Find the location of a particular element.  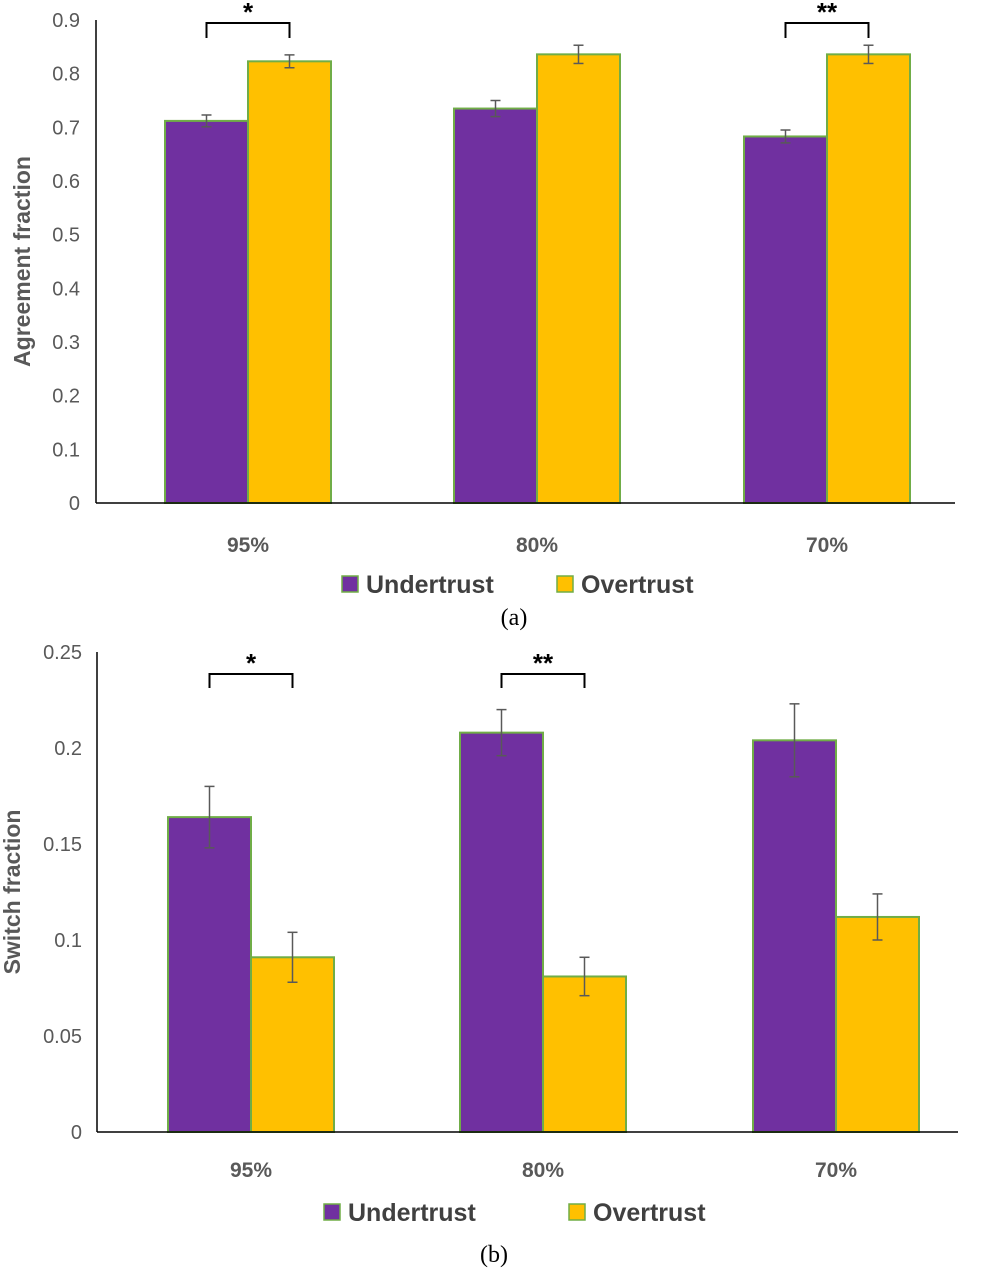

panel-a-y-tick-label: 0.4 is located at coordinates (66, 289).